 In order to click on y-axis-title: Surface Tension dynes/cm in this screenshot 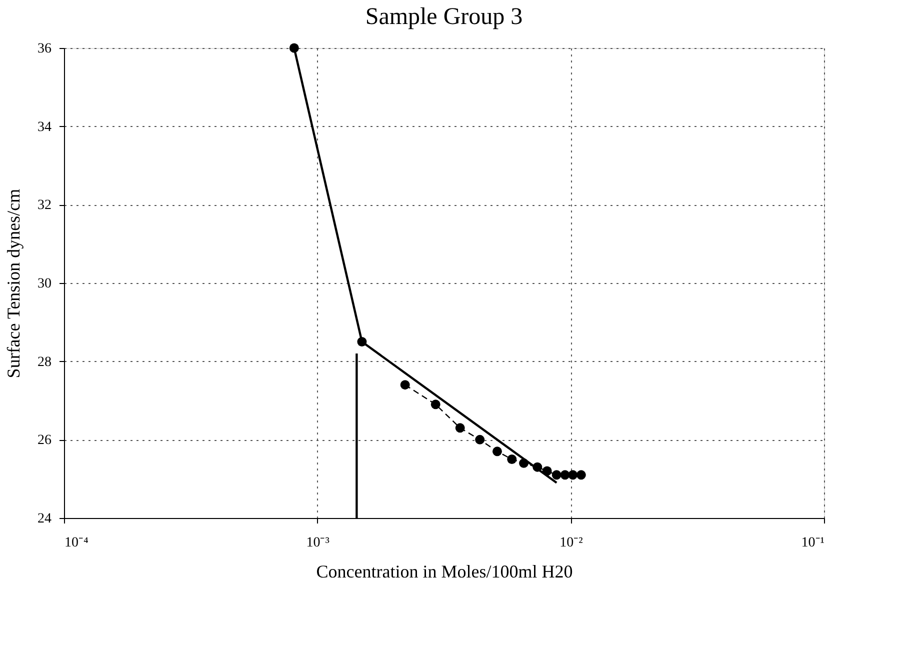, I will do `click(14, 283)`.